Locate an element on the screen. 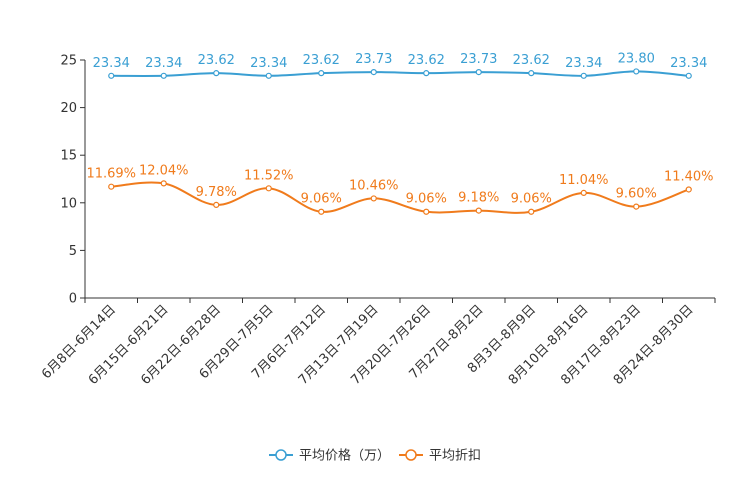 This screenshot has height=500, width=744. legend-item: 平均价格（万） is located at coordinates (329, 456).